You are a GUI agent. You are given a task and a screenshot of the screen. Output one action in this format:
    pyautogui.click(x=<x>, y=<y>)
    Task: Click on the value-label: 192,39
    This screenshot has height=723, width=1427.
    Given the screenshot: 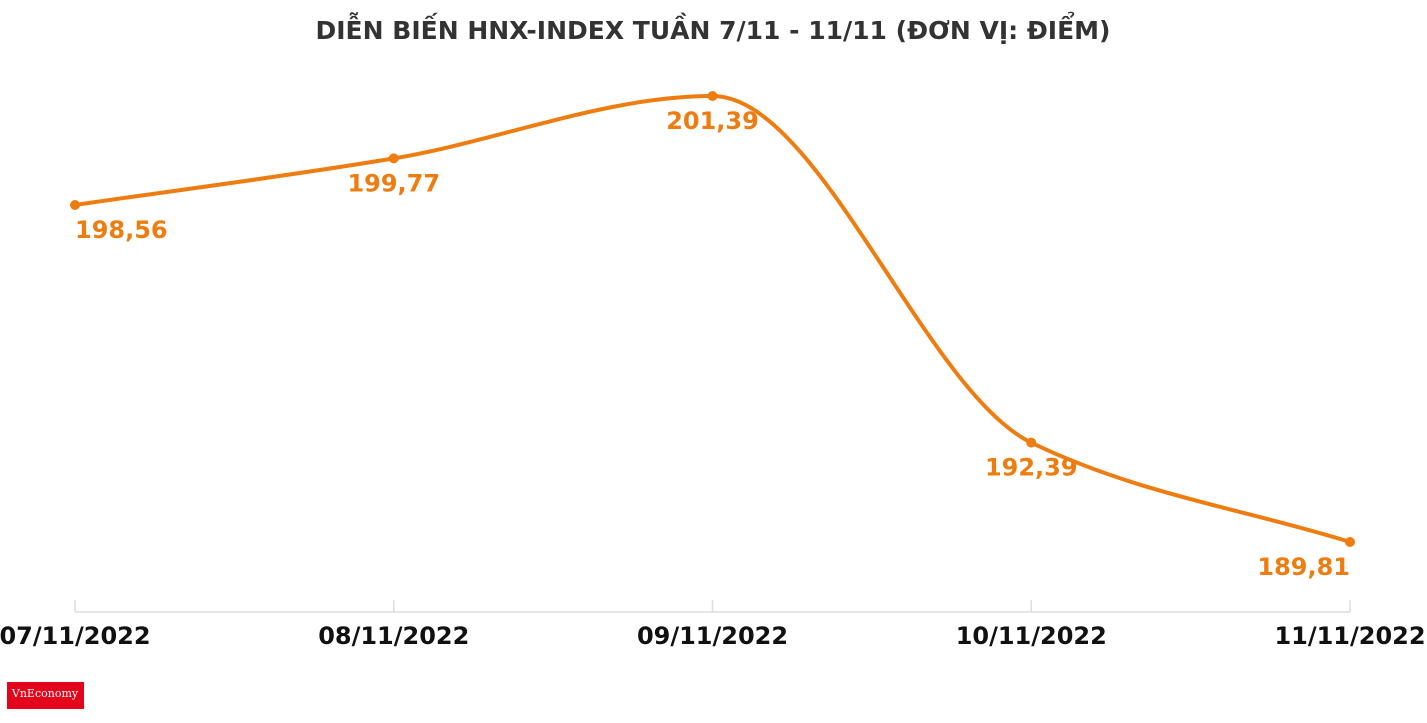 What is the action you would take?
    pyautogui.click(x=1031, y=468)
    